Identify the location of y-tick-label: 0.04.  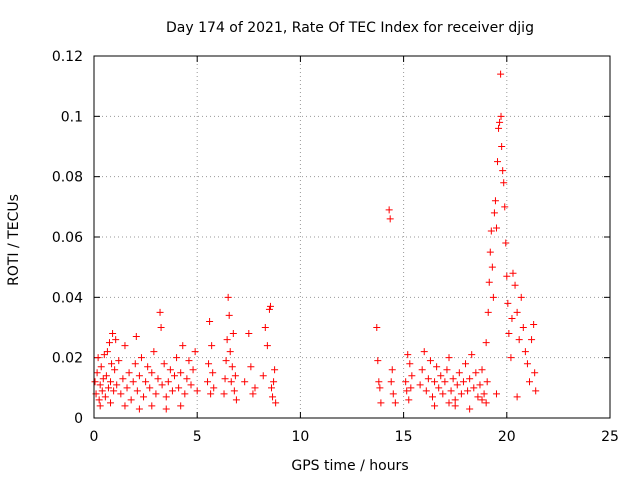
(67, 298).